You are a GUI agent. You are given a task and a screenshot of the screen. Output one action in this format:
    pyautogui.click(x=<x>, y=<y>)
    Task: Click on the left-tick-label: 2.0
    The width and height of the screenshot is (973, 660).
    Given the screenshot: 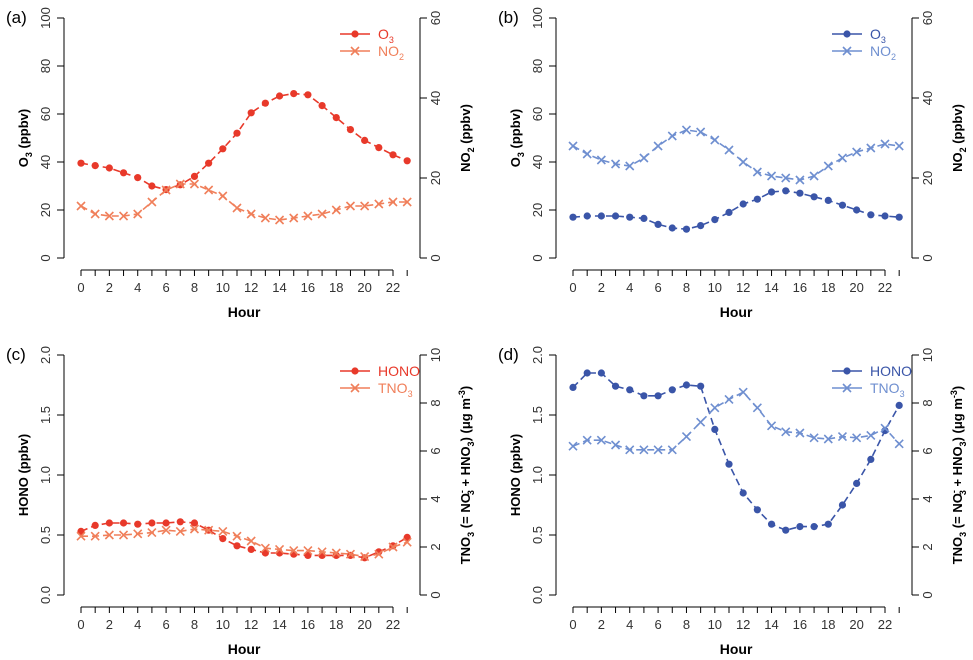 What is the action you would take?
    pyautogui.click(x=45, y=355)
    